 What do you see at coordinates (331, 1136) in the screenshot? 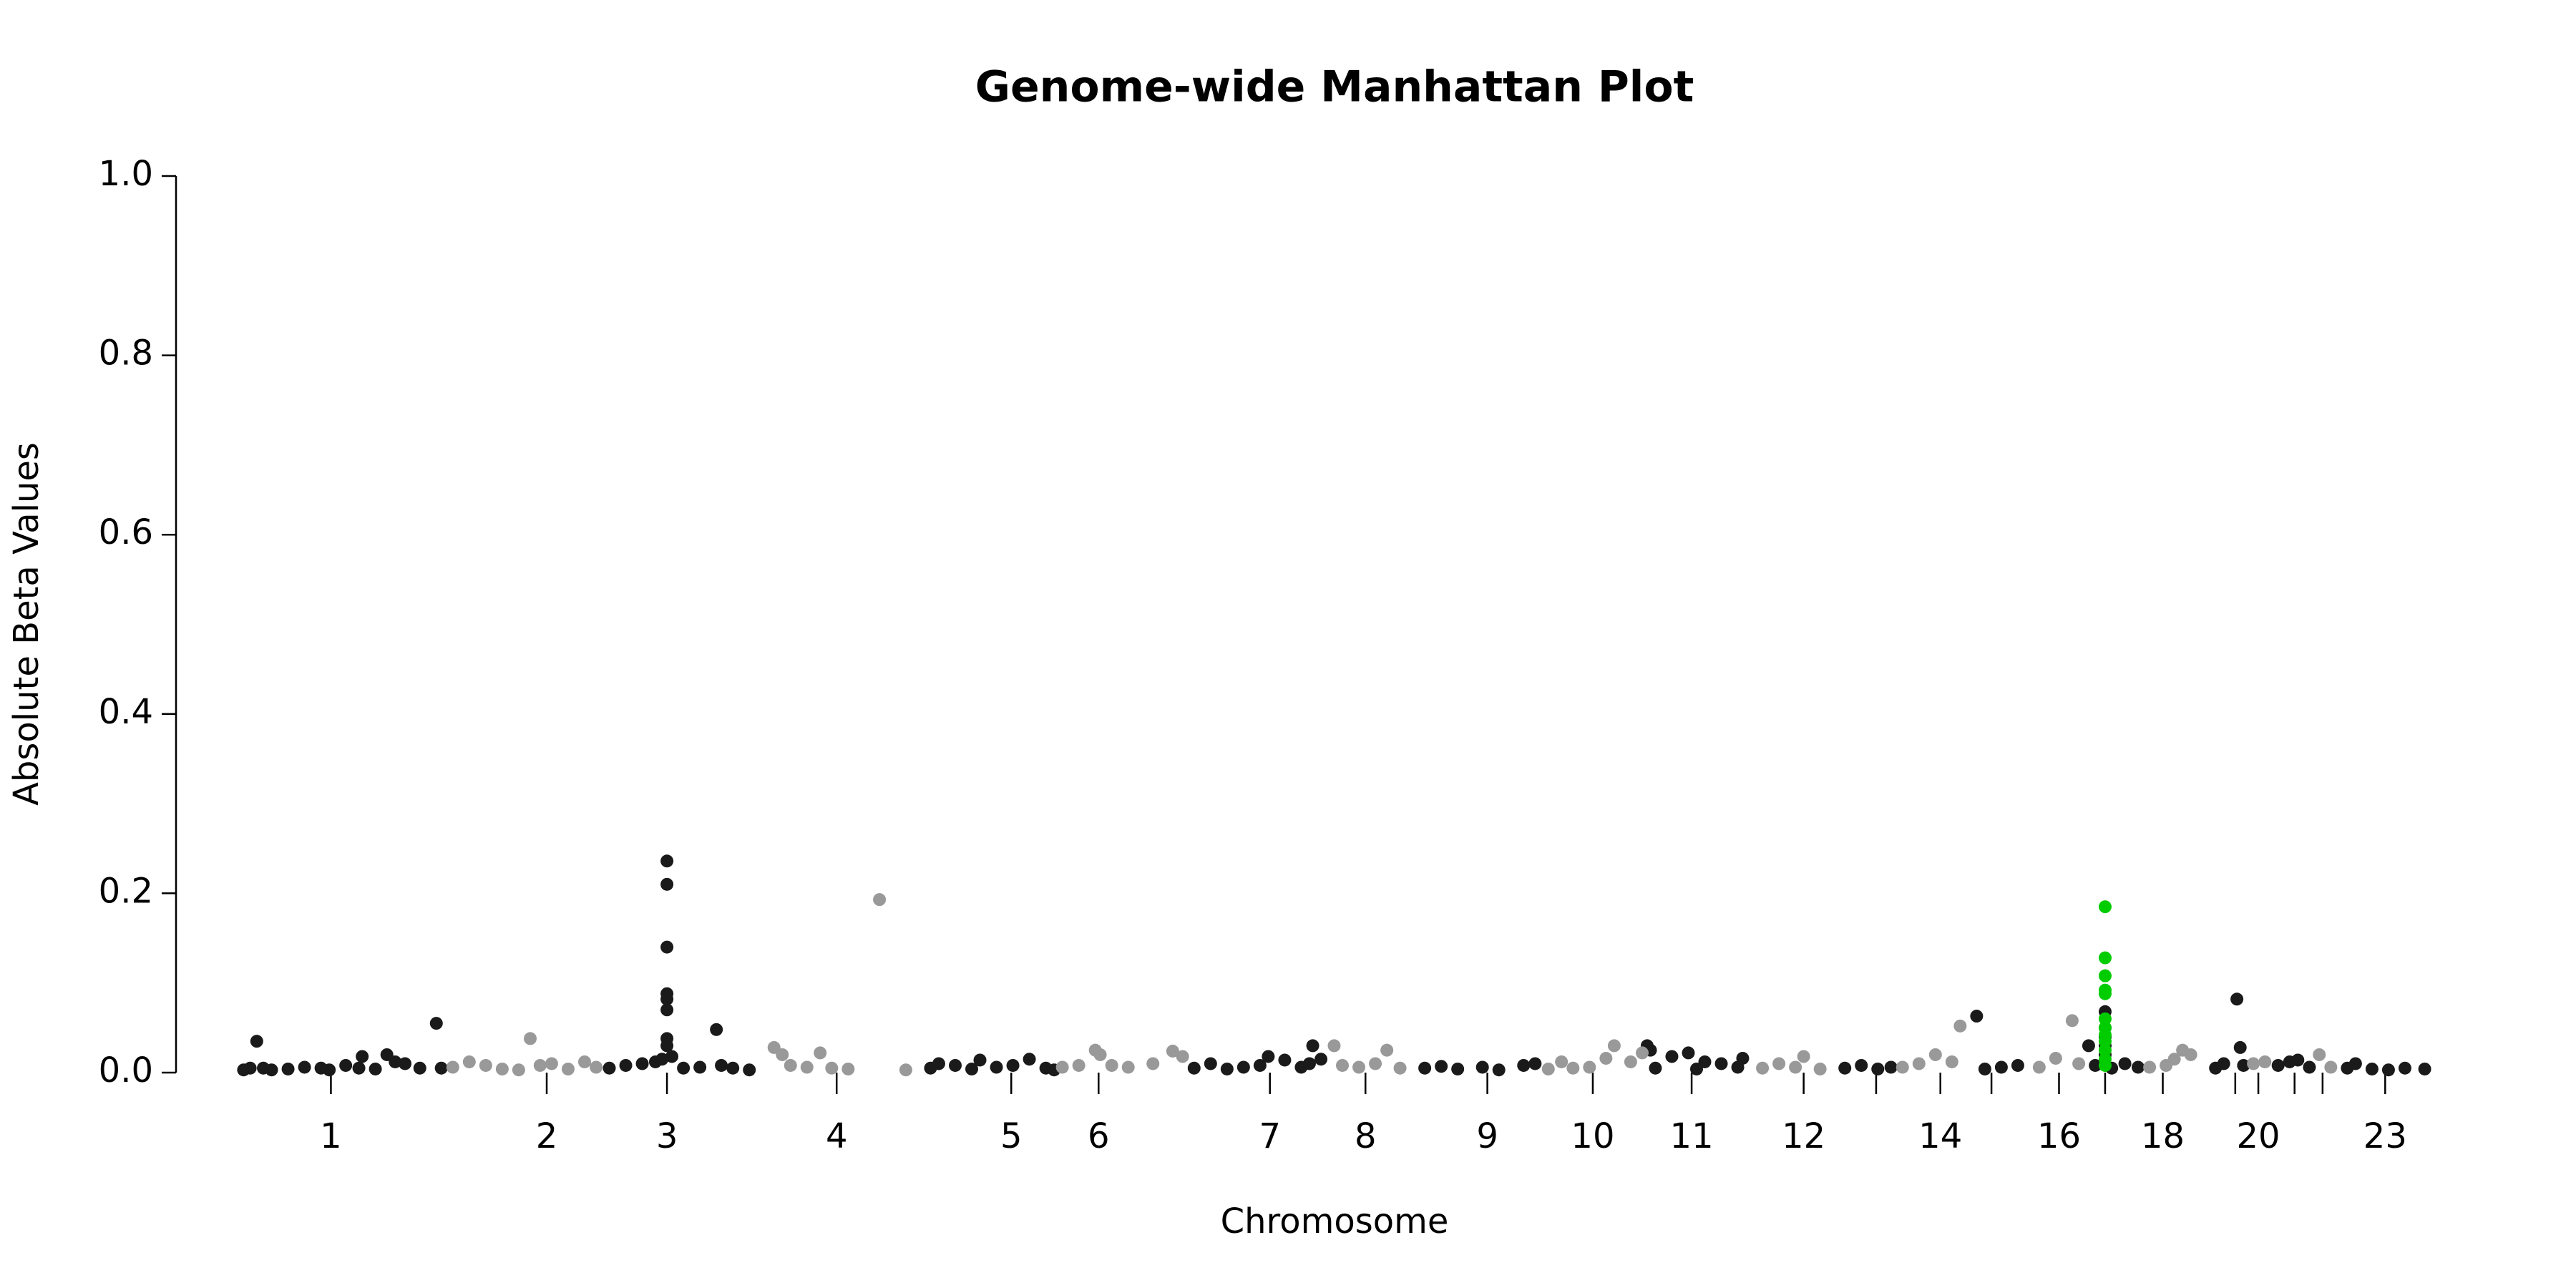
I see `x-tick-label: 1` at bounding box center [331, 1136].